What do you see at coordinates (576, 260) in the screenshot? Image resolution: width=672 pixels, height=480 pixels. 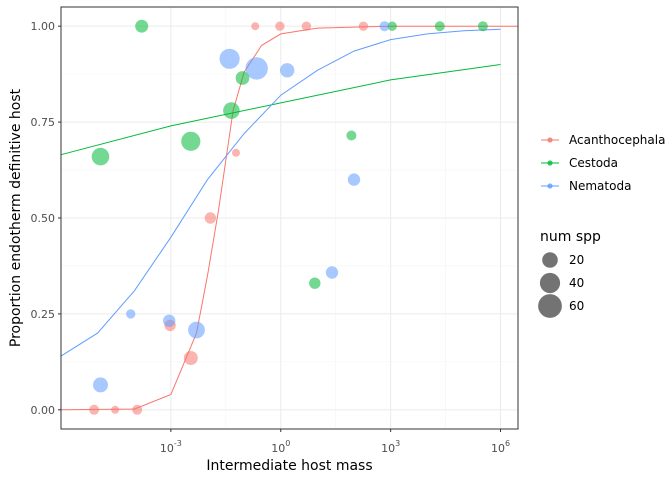 I see `size-legend-label: 20` at bounding box center [576, 260].